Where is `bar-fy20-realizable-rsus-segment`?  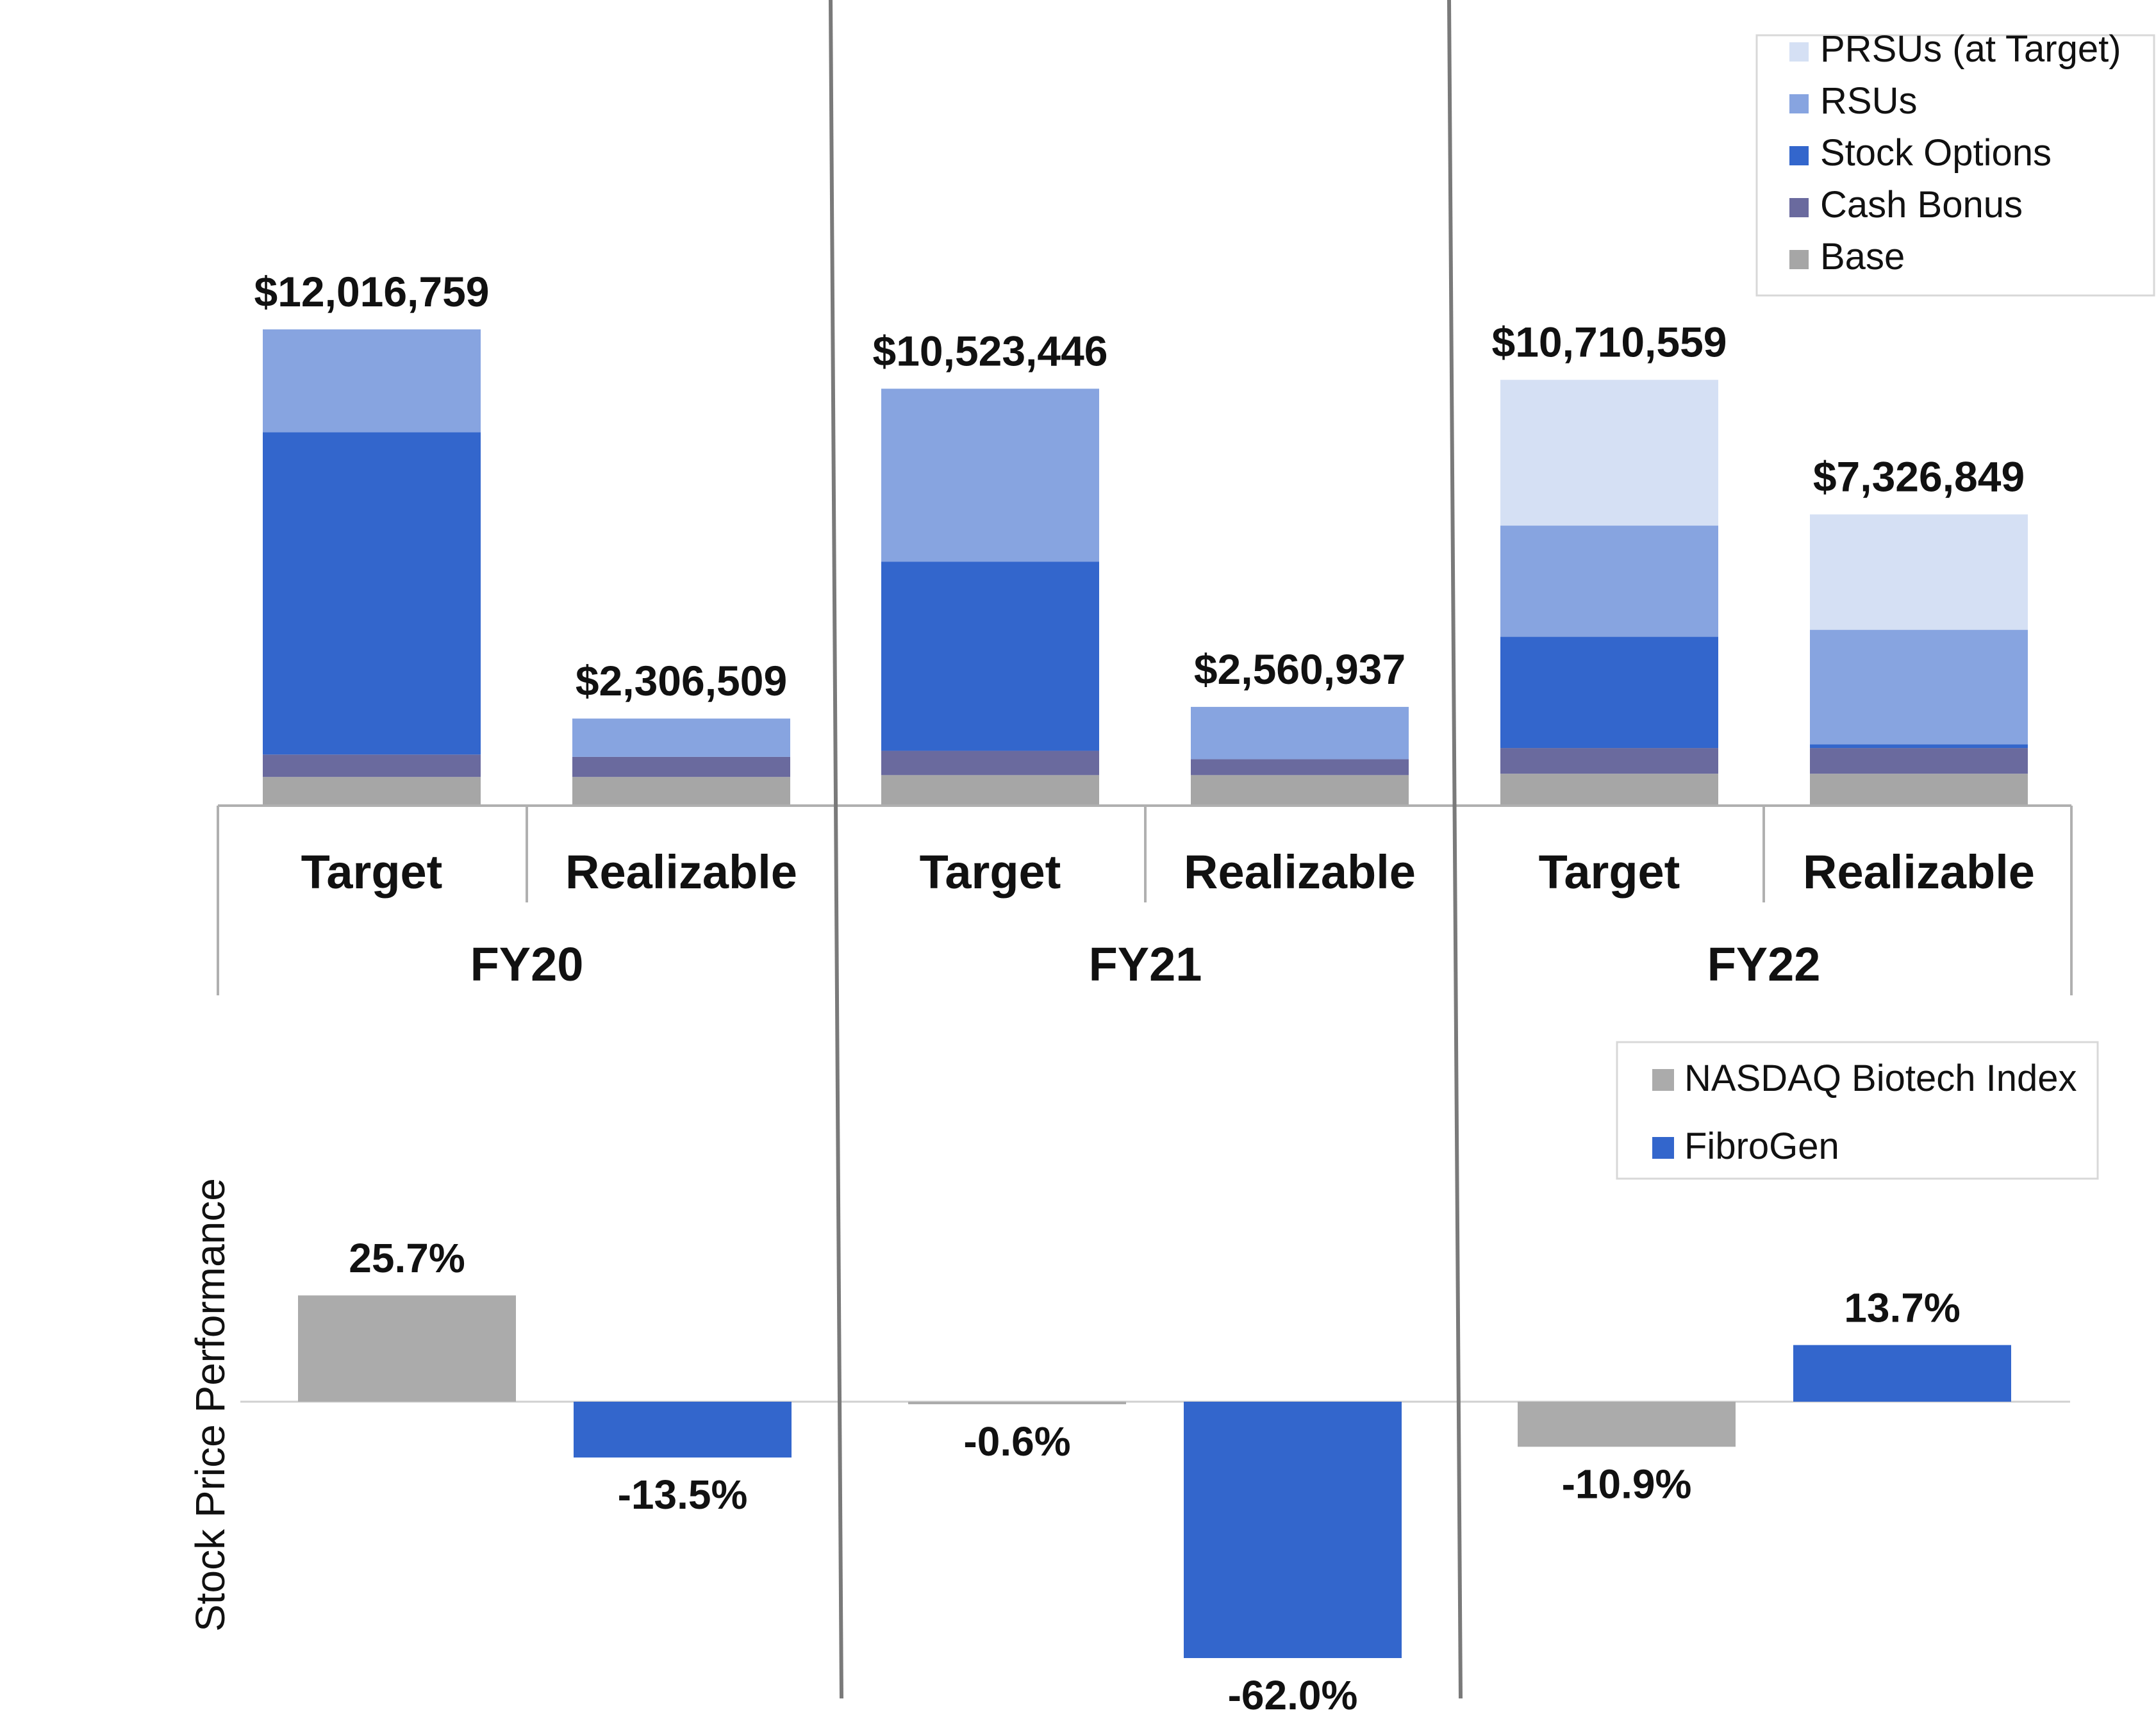 bar-fy20-realizable-rsus-segment is located at coordinates (681, 738).